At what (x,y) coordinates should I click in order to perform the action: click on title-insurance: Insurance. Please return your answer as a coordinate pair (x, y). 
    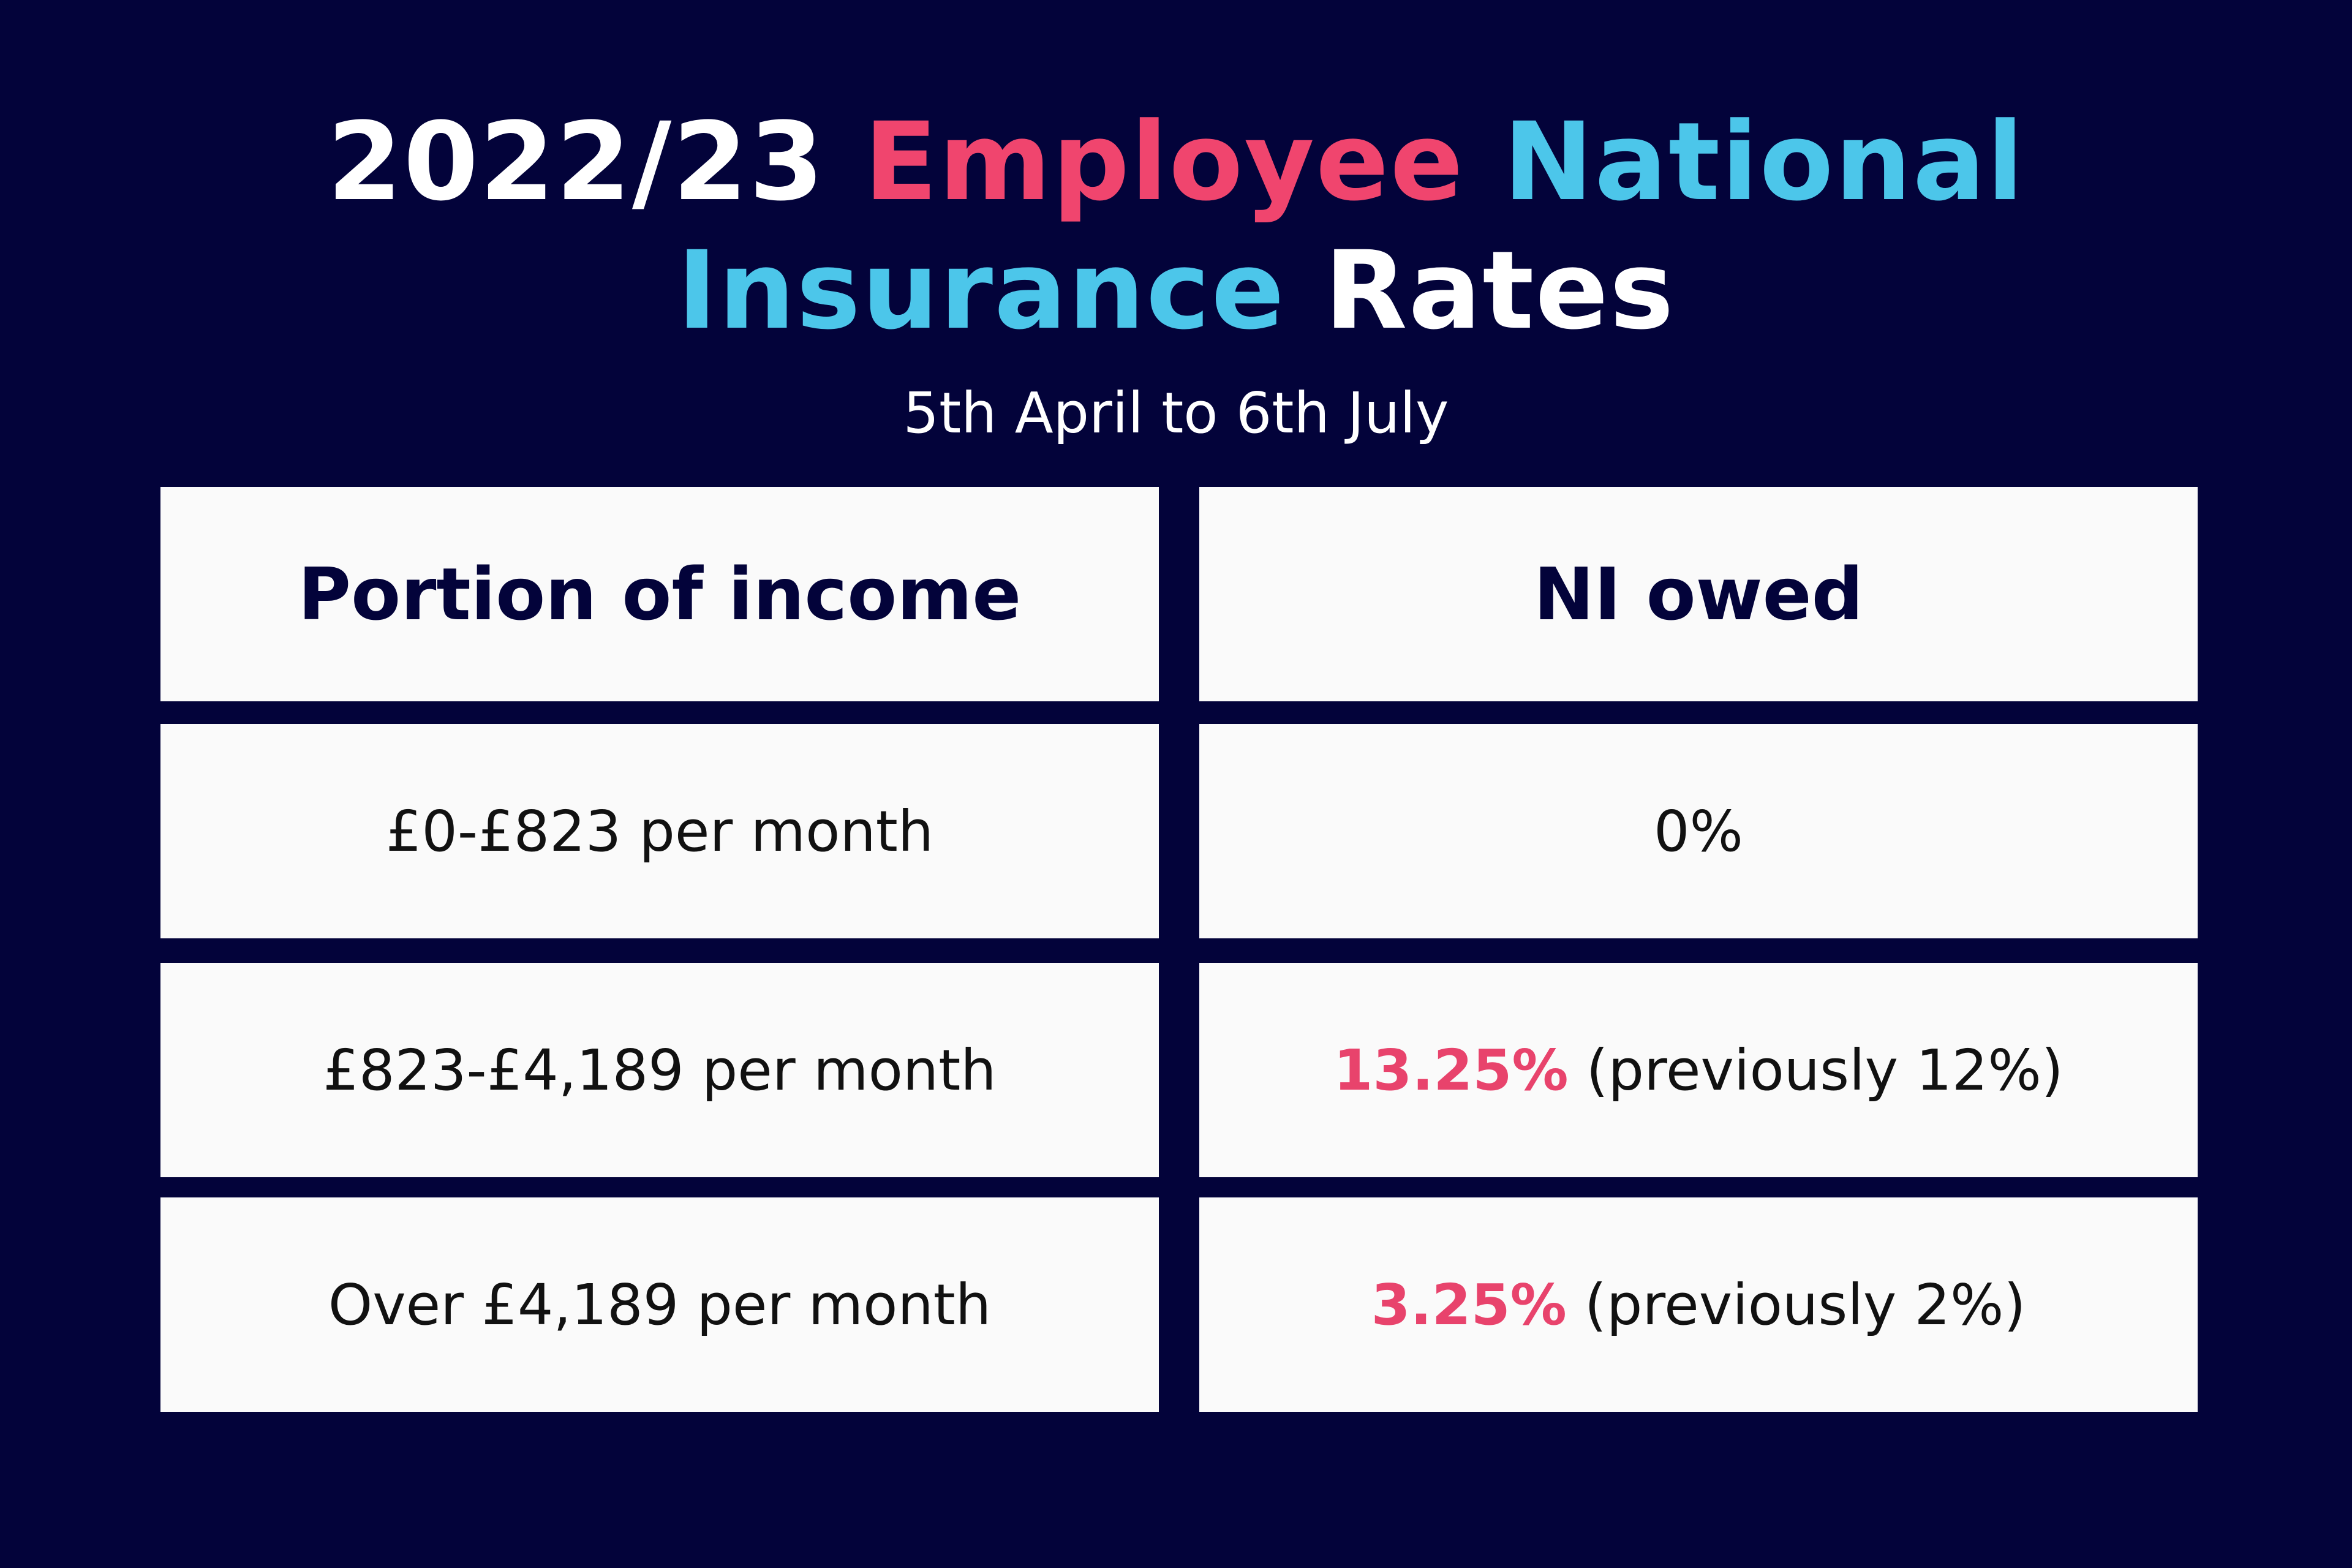
    Looking at the image, I should click on (982, 290).